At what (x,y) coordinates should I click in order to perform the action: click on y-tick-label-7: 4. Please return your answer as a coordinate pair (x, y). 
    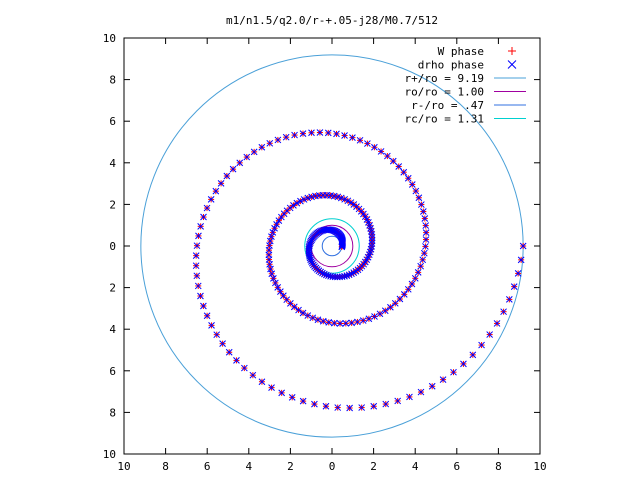
    Looking at the image, I should click on (112, 163).